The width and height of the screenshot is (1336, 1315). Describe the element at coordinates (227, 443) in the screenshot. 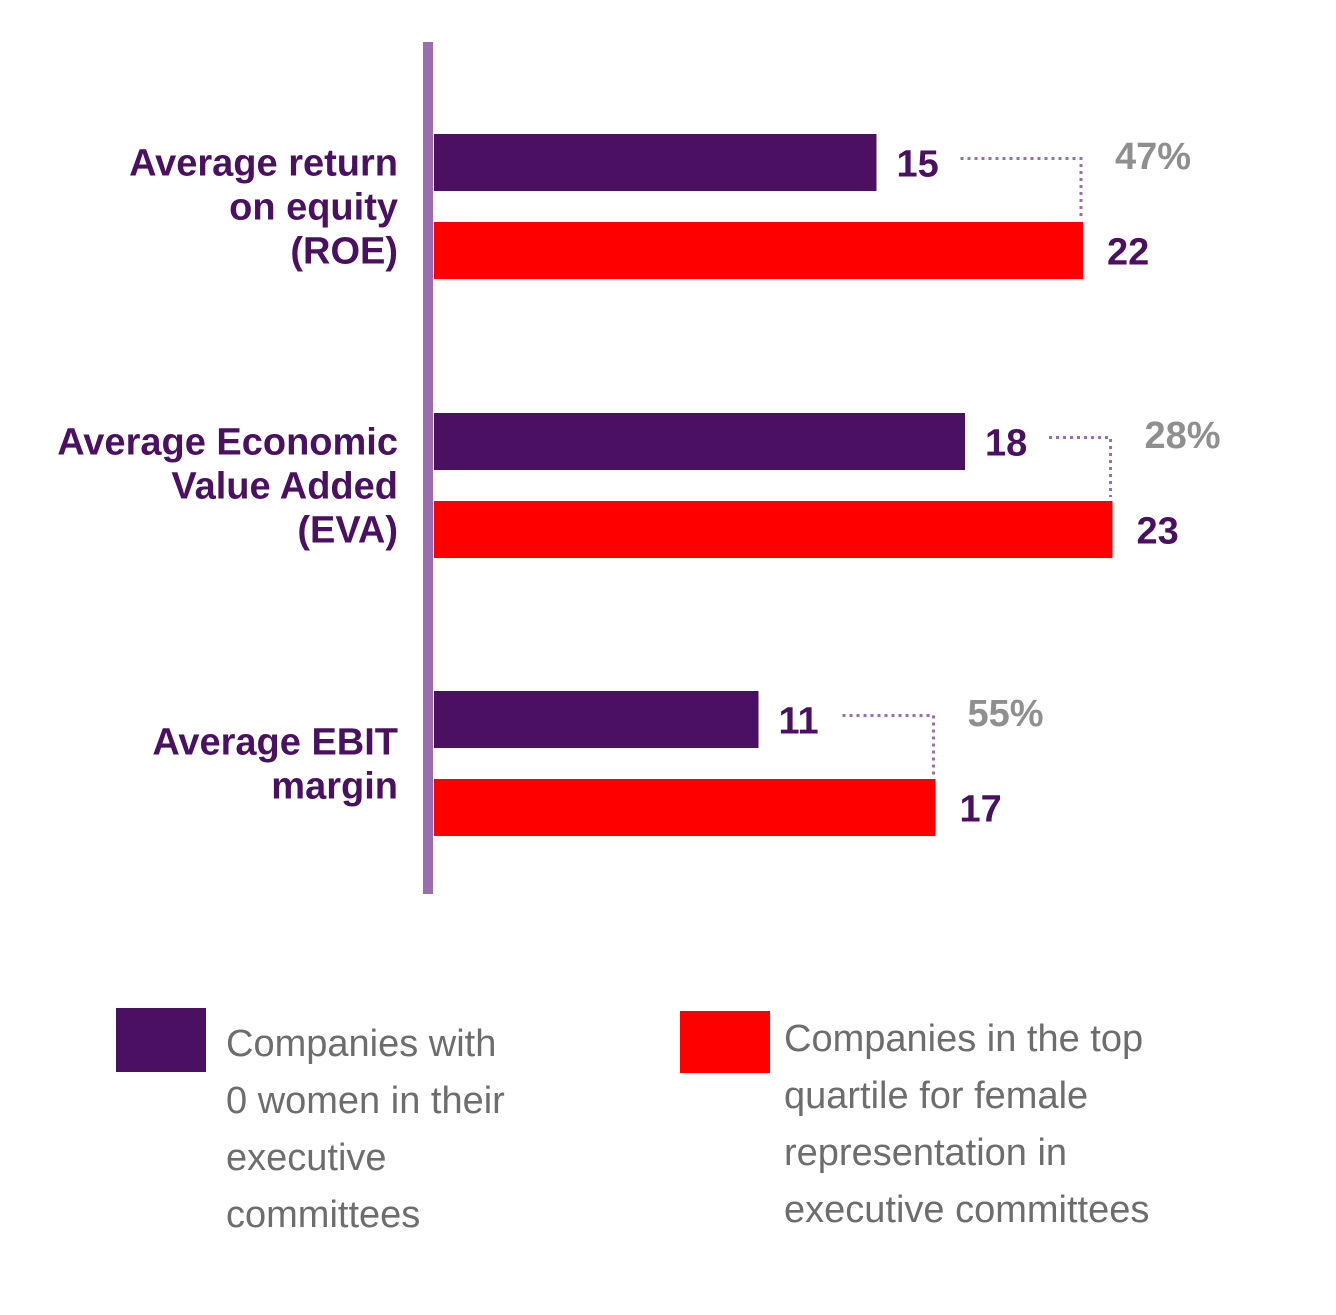

I see `category-label: Average Economic` at that location.